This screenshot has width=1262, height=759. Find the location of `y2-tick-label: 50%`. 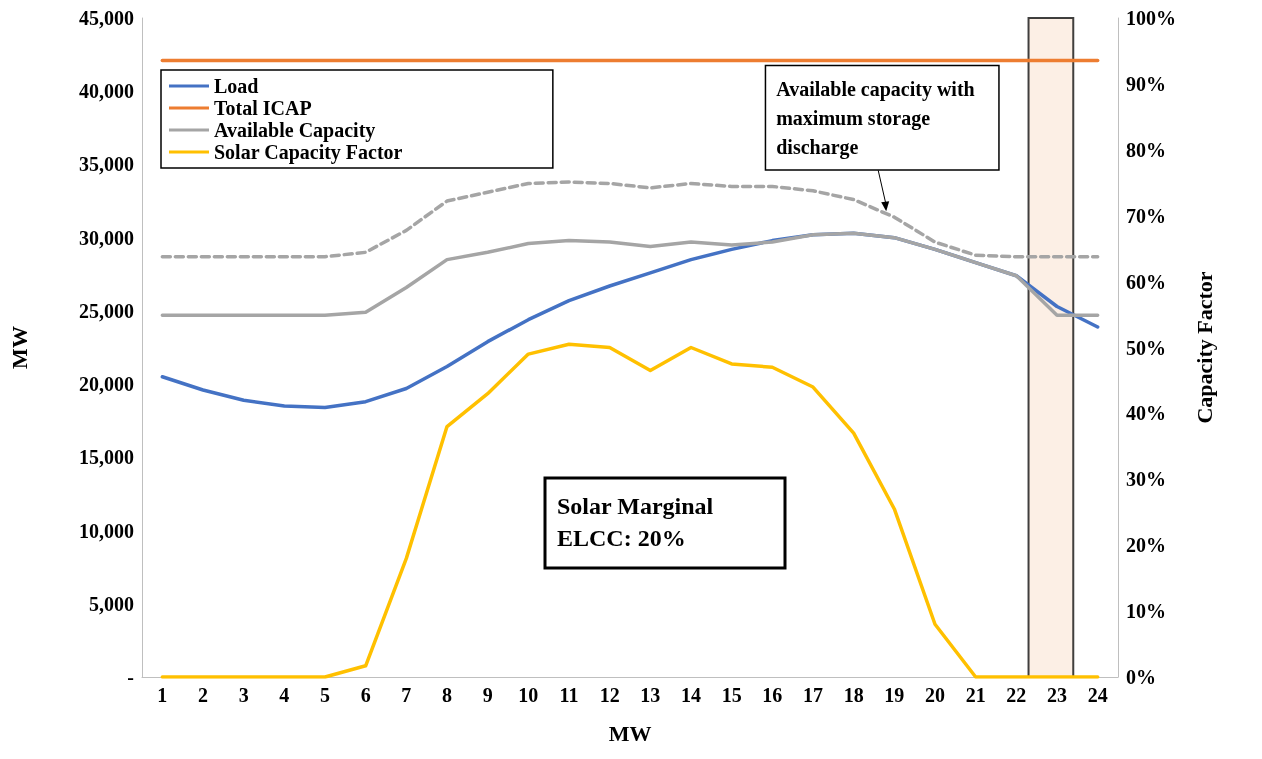

y2-tick-label: 50% is located at coordinates (1146, 347).